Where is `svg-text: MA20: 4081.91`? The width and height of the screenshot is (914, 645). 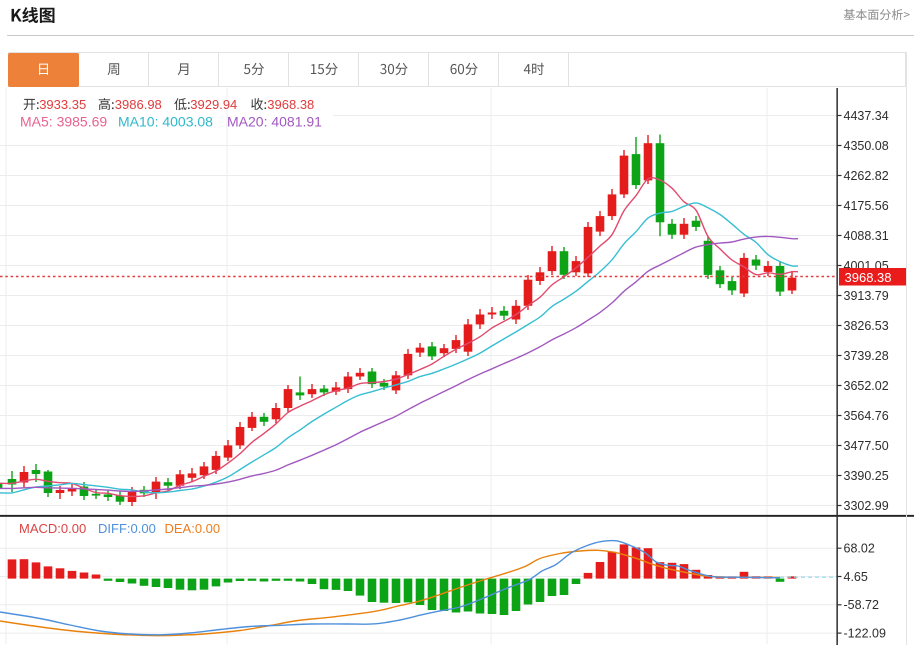
svg-text: MA20: 4081.91 is located at coordinates (274, 122).